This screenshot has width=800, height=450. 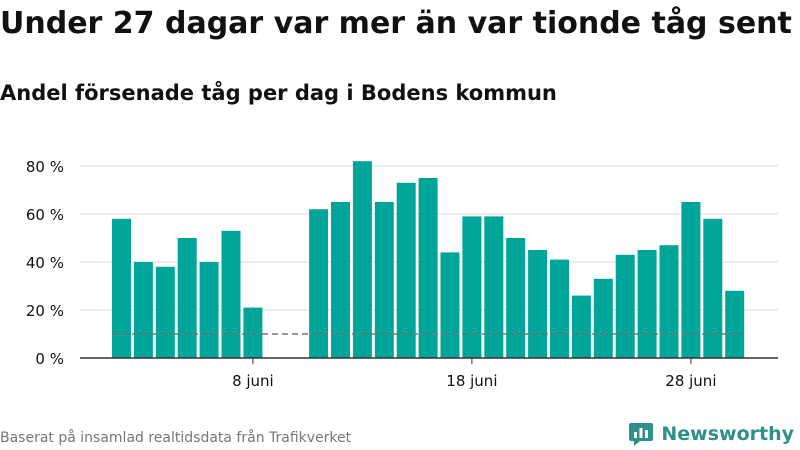 What do you see at coordinates (45, 215) in the screenshot?
I see `y-tick-label: 60 %` at bounding box center [45, 215].